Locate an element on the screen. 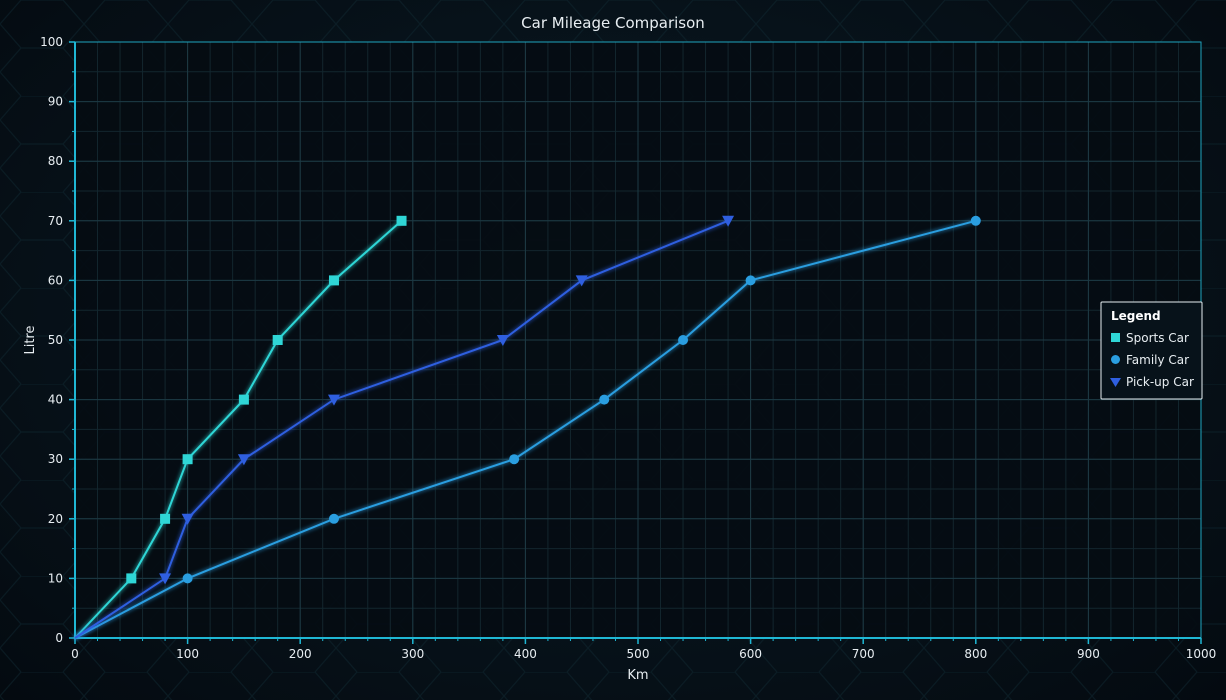 The height and width of the screenshot is (700, 1226). legend-items: Sports Car Family Car Pick-up Car is located at coordinates (1152, 360).